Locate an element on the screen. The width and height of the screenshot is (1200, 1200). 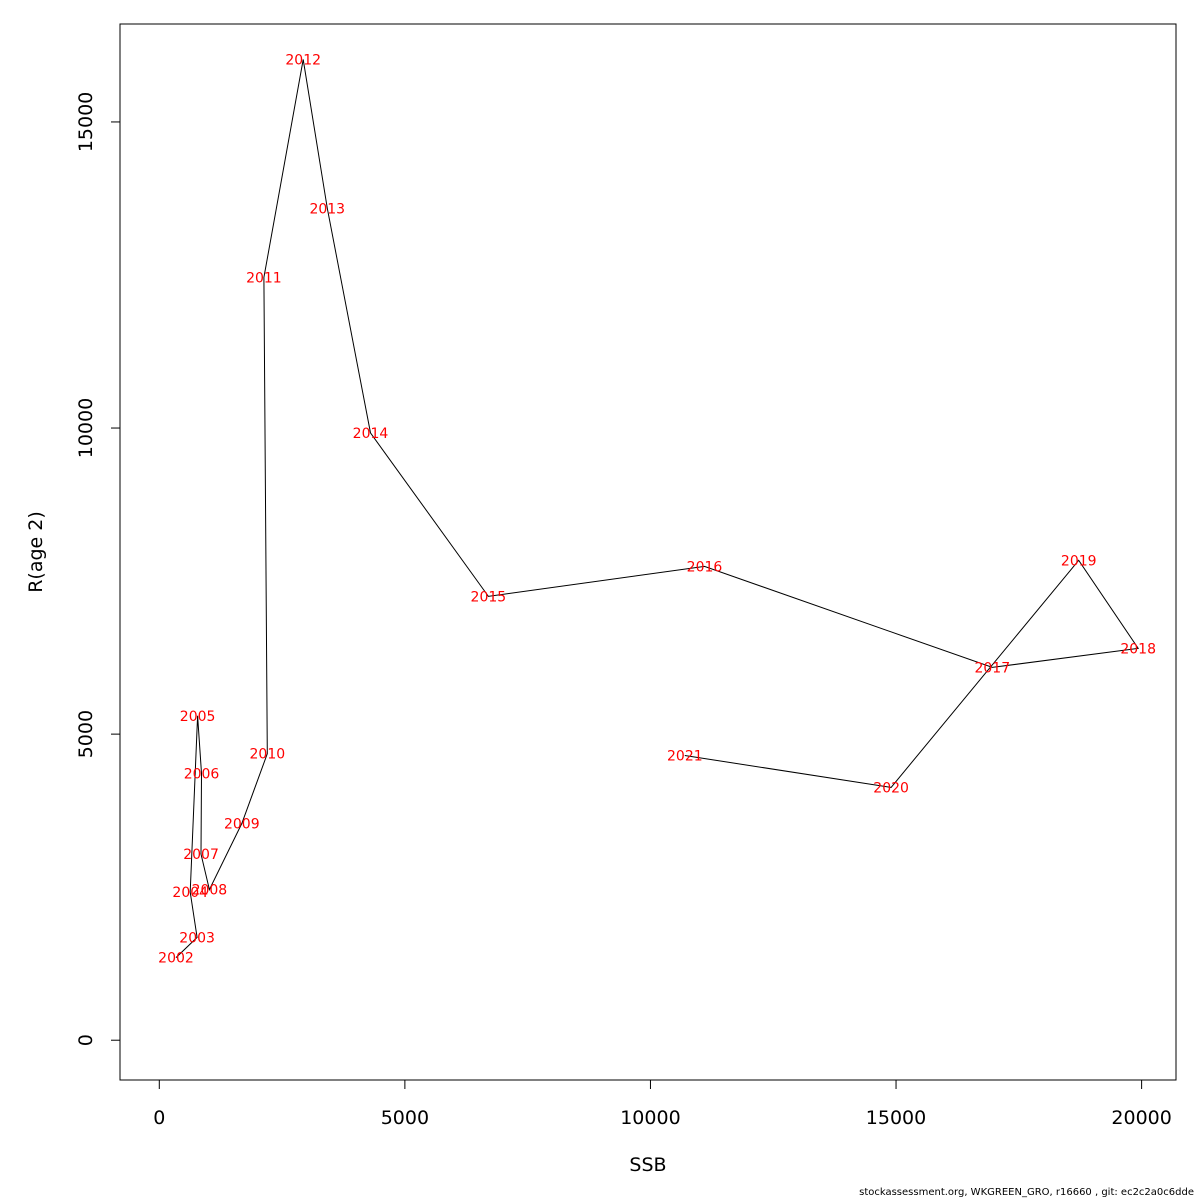
year-label: 2020 is located at coordinates (891, 788).